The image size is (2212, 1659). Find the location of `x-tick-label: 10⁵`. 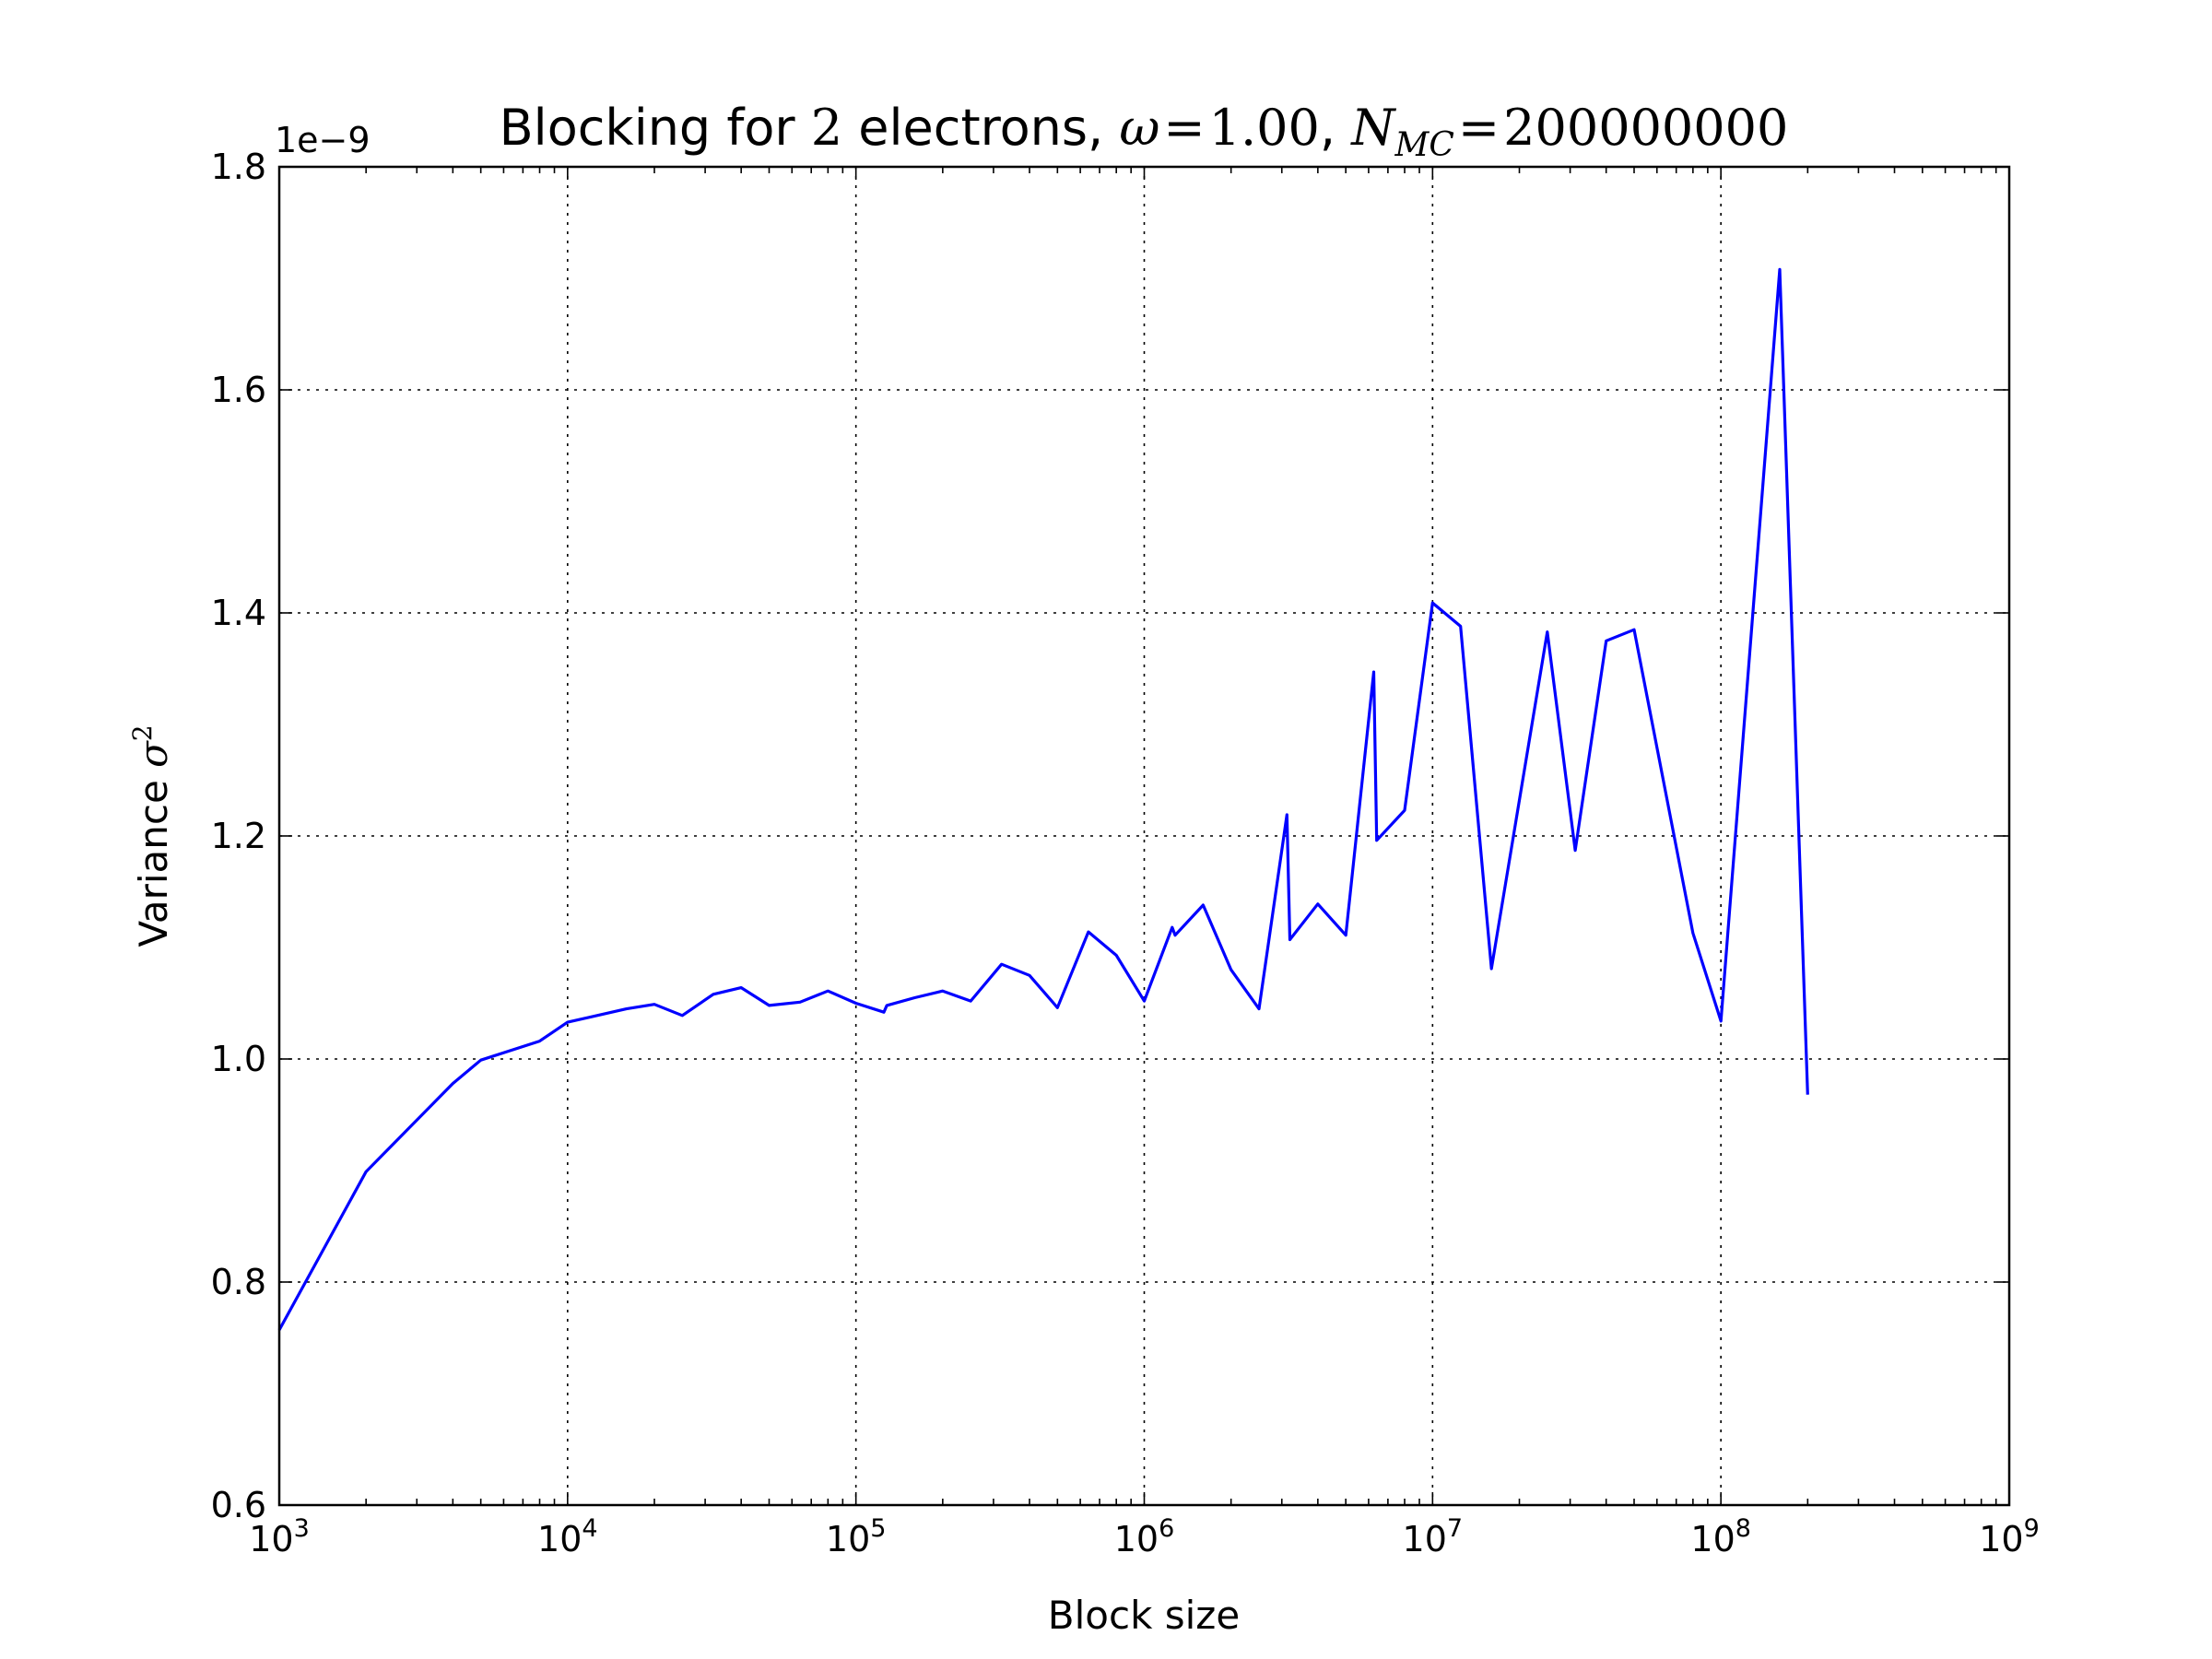

x-tick-label: 10⁵ is located at coordinates (856, 1536).